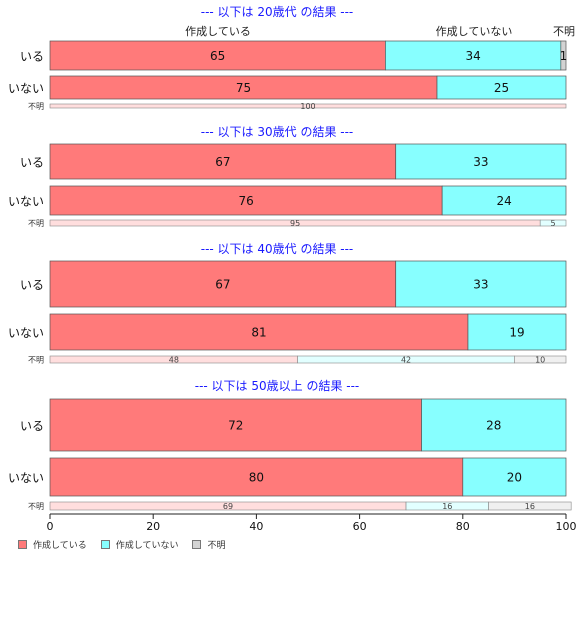  I want to click on data-label-made: 81, so click(258, 333).